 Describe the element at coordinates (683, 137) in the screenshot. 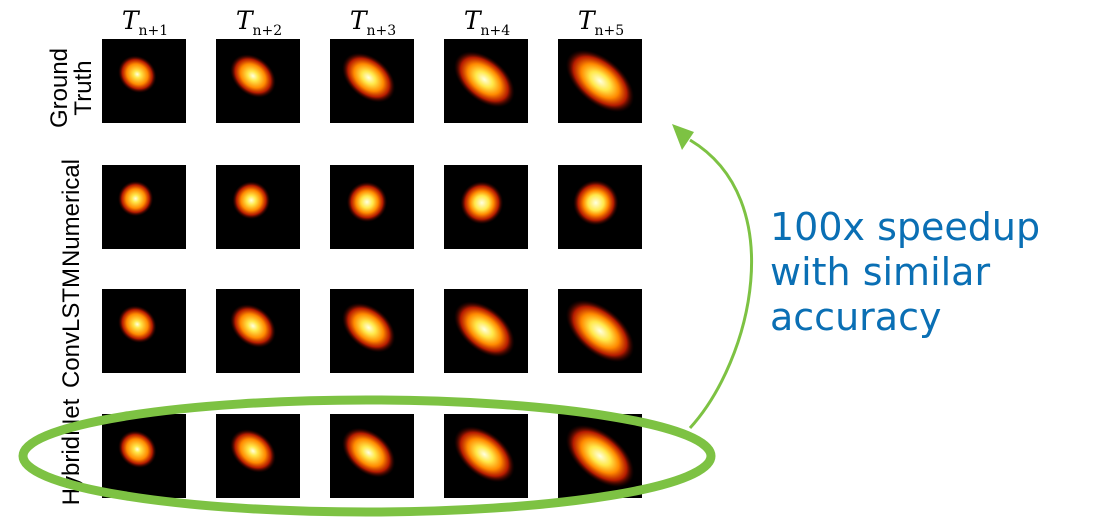

I see `arrow-head-icon` at that location.